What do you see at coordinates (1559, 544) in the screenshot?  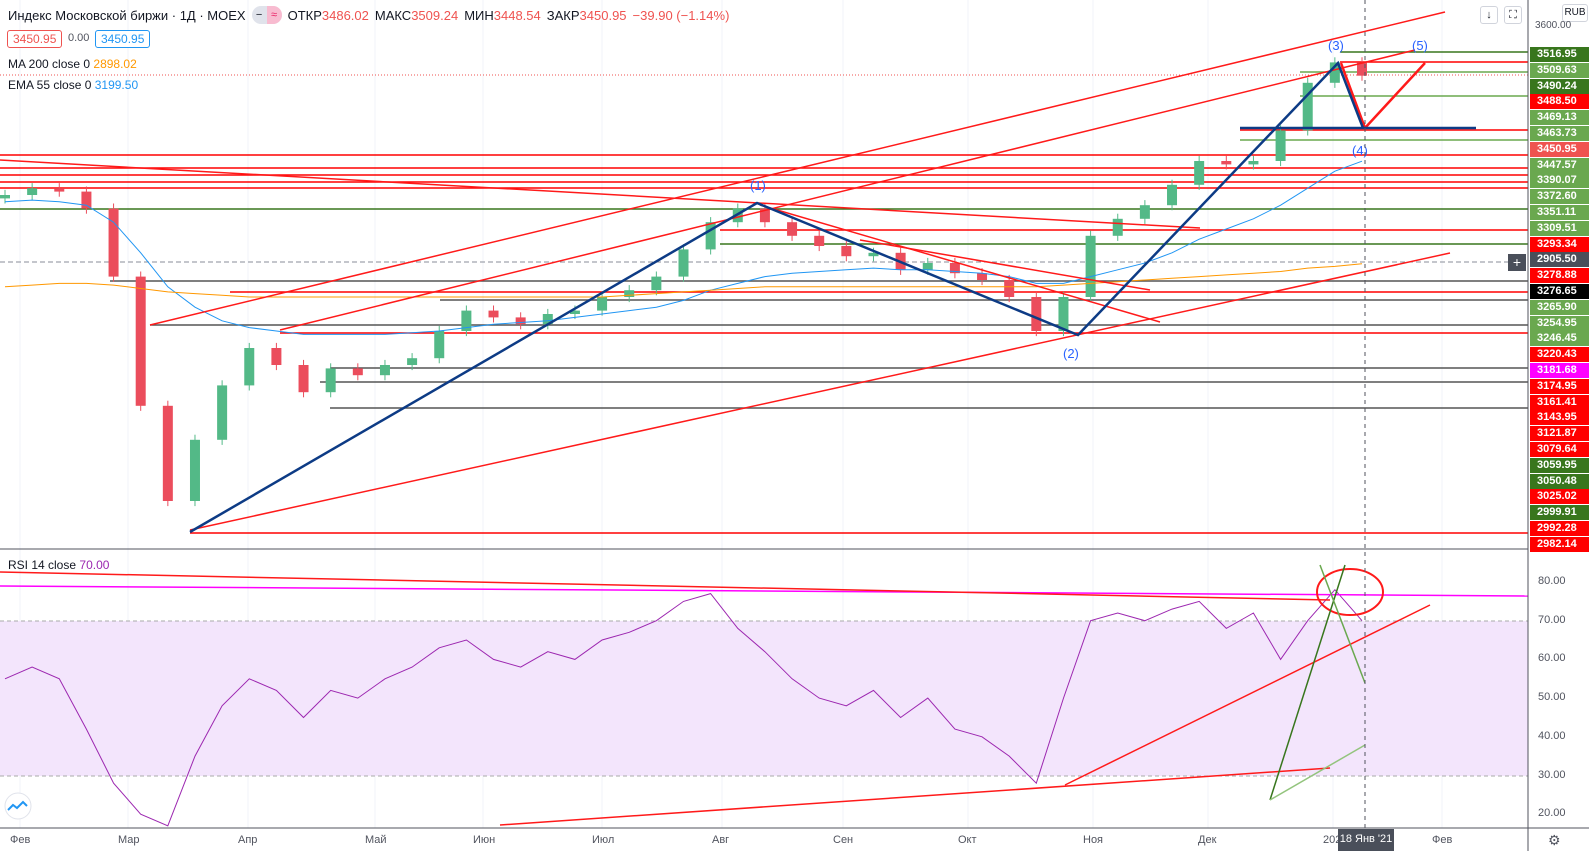 I see `price-label: 2982.14` at bounding box center [1559, 544].